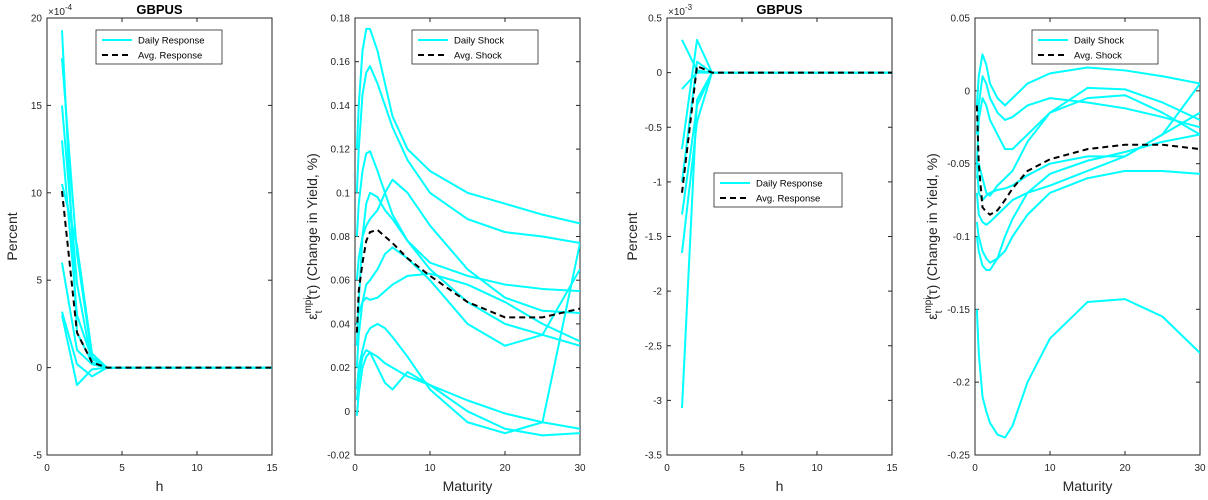 Image resolution: width=1208 pixels, height=500 pixels. I want to click on y-tick-label: -0.5, so click(654, 128).